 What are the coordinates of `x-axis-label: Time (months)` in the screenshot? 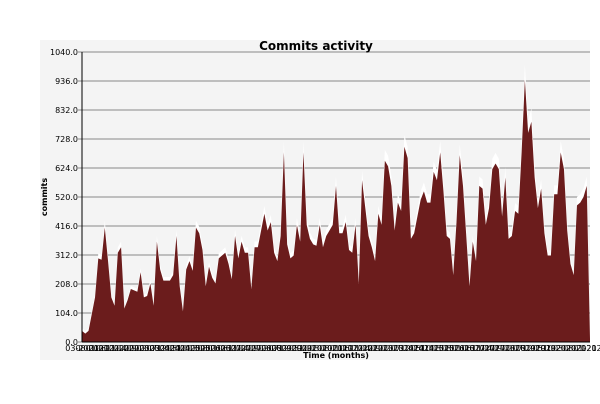 It's located at (336, 355).